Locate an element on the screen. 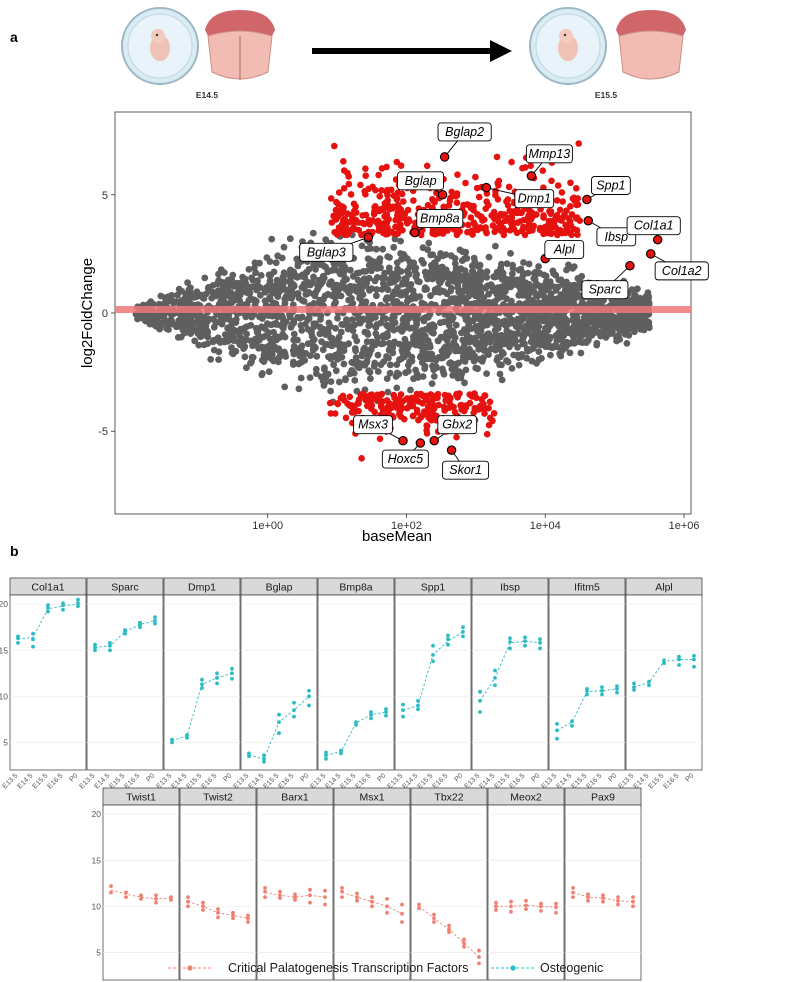 The width and height of the screenshot is (787, 982). gene-label: Ibsp is located at coordinates (616, 237).